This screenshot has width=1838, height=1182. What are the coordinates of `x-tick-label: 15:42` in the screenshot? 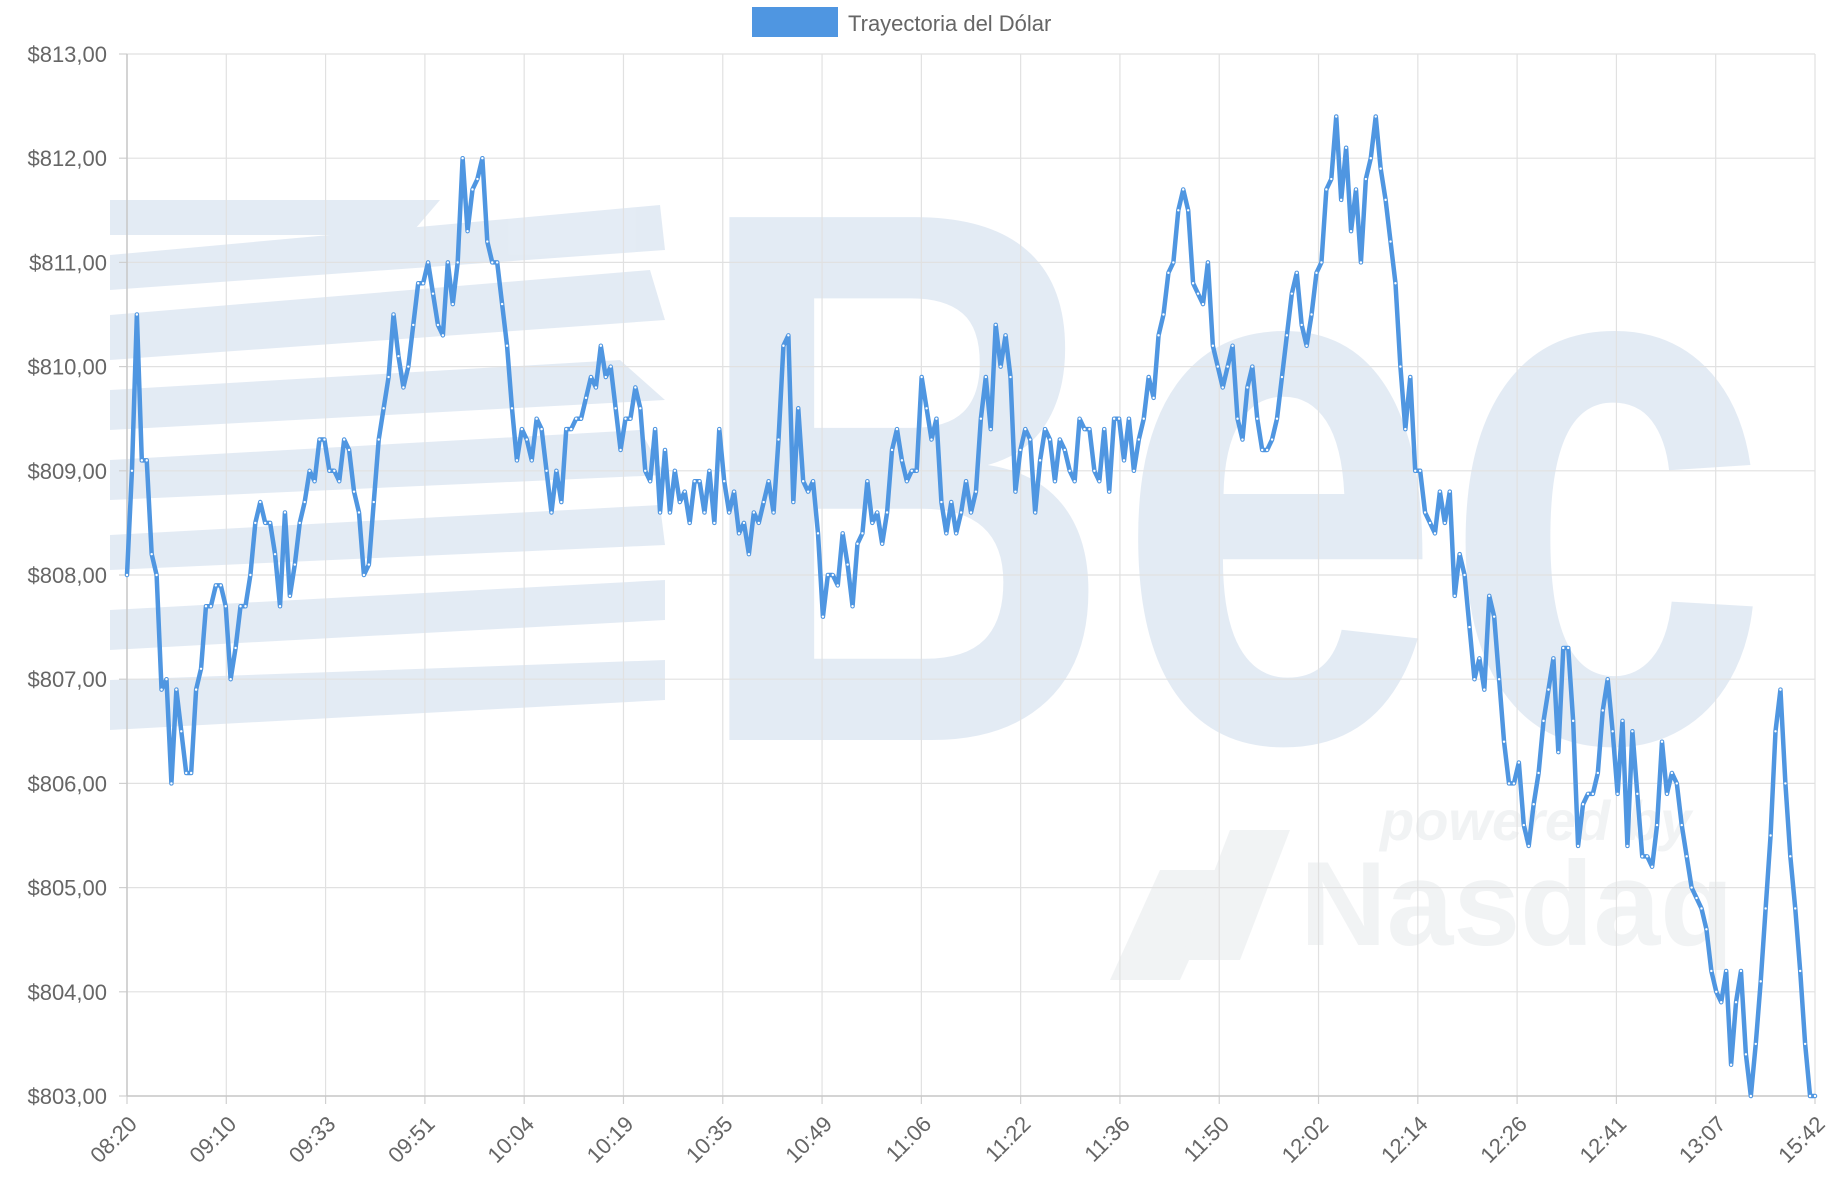 It's located at (1801, 1139).